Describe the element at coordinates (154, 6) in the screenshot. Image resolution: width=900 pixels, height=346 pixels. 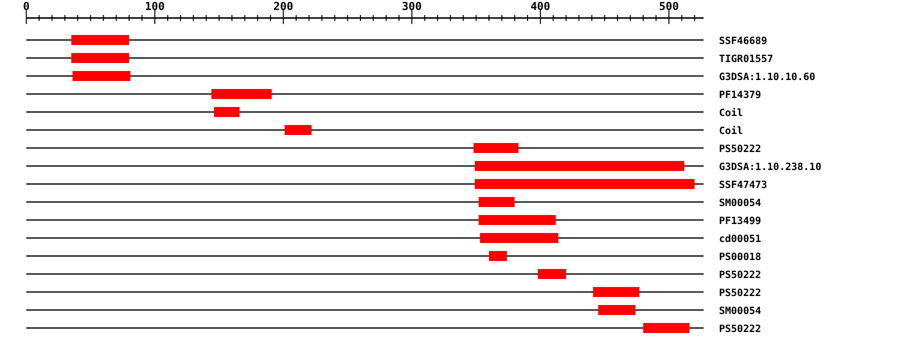
I see `x-tick-label: 100` at that location.